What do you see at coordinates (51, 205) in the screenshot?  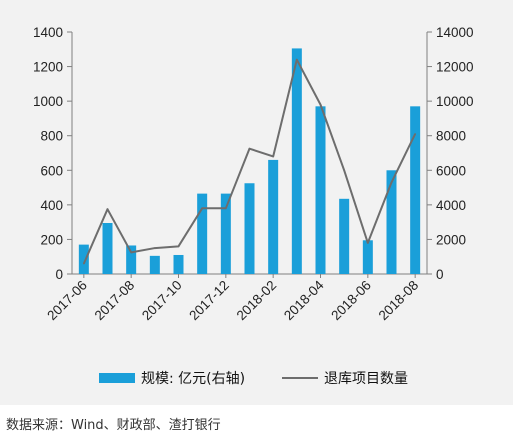 I see `y-left-tick-label: 400` at bounding box center [51, 205].